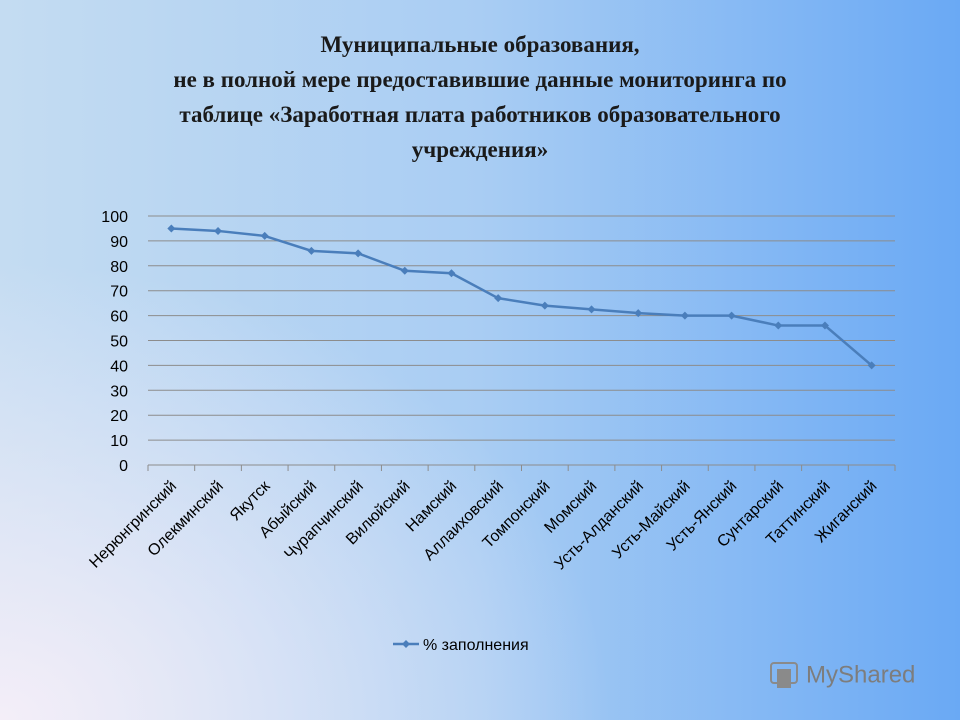 The image size is (960, 720). What do you see at coordinates (406, 644) in the screenshot?
I see `legend-marker` at bounding box center [406, 644].